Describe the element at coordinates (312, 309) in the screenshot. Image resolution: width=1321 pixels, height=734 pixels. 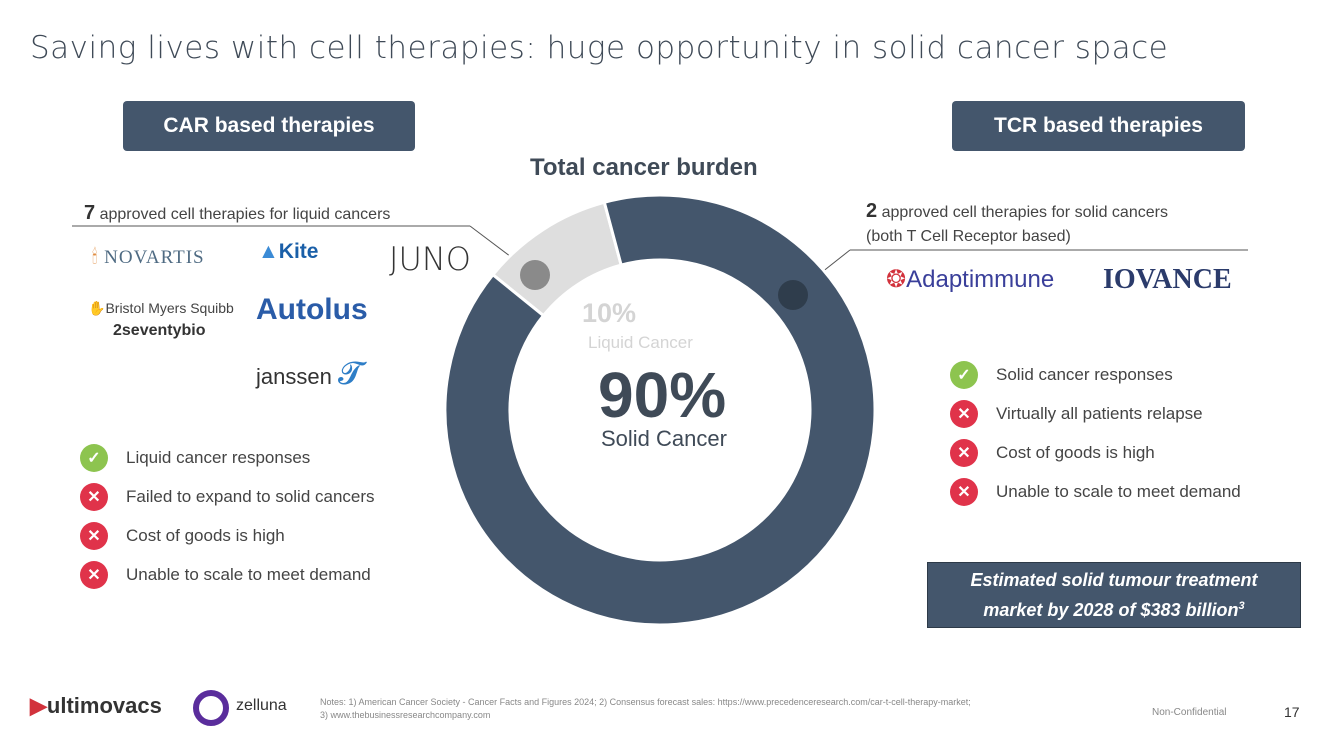
I see `autolus-logo: Autolus` at that location.